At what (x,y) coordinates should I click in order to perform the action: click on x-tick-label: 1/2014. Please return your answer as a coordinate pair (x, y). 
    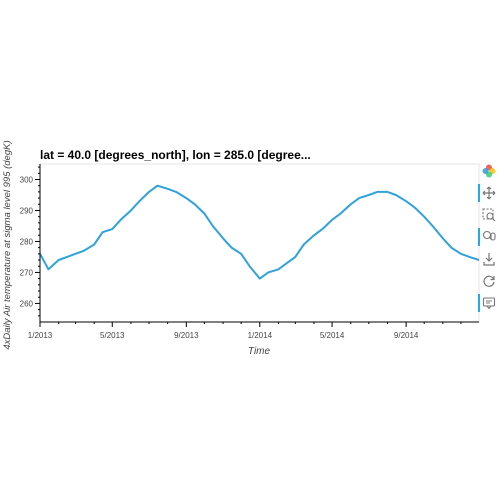
    Looking at the image, I should click on (260, 335).